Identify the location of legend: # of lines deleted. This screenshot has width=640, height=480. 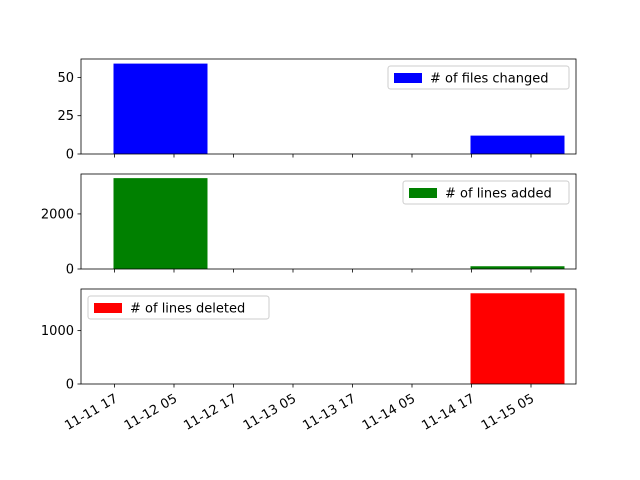
(178, 307).